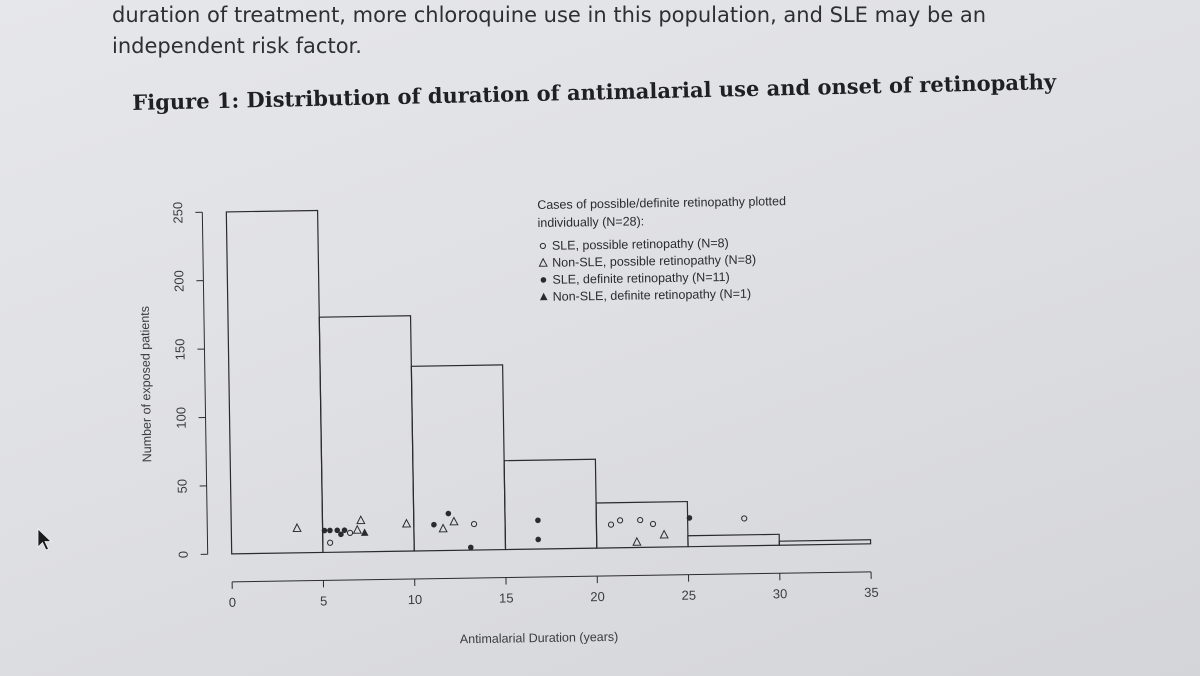 The image size is (1200, 676). Describe the element at coordinates (597, 596) in the screenshot. I see `x-tick-label-20: 20` at that location.